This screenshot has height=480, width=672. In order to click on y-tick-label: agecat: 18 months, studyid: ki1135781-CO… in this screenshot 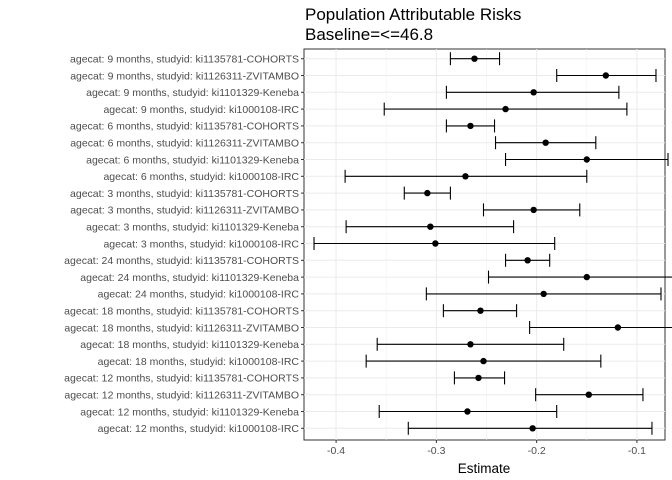, I will do `click(181, 312)`.